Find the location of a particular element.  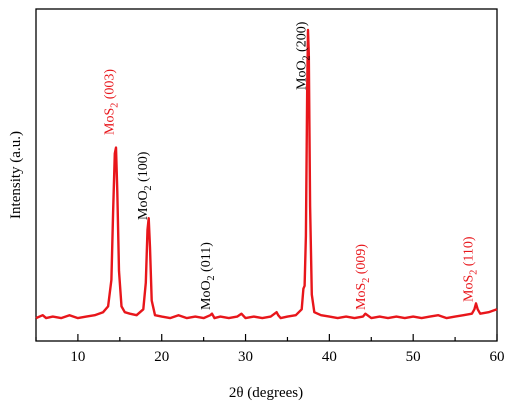

peak-label: MoO2 (100) is located at coordinates (145, 185).